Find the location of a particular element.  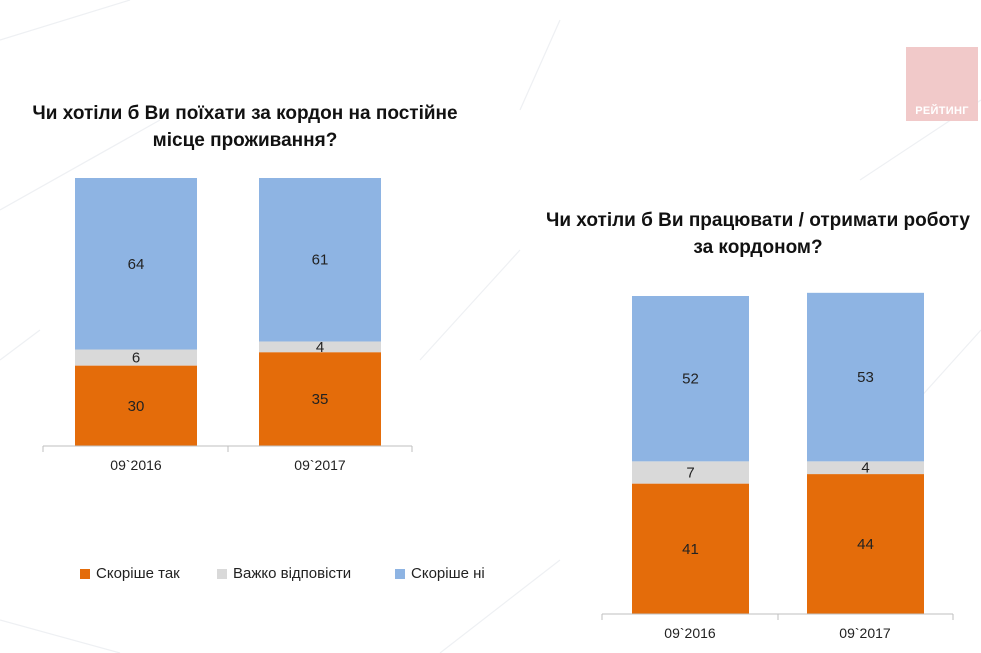

data-label-hard: 7 is located at coordinates (690, 472).